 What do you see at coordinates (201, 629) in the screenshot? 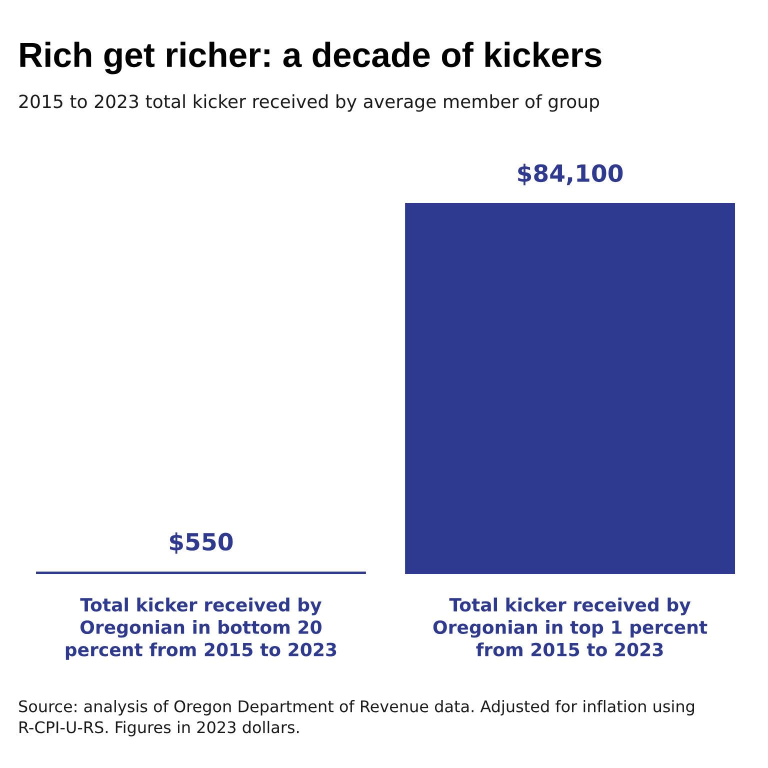
I see `x-tick-label: Total kicker received by Oregonian in bottom 20 percent from 2015 to 2023` at bounding box center [201, 629].